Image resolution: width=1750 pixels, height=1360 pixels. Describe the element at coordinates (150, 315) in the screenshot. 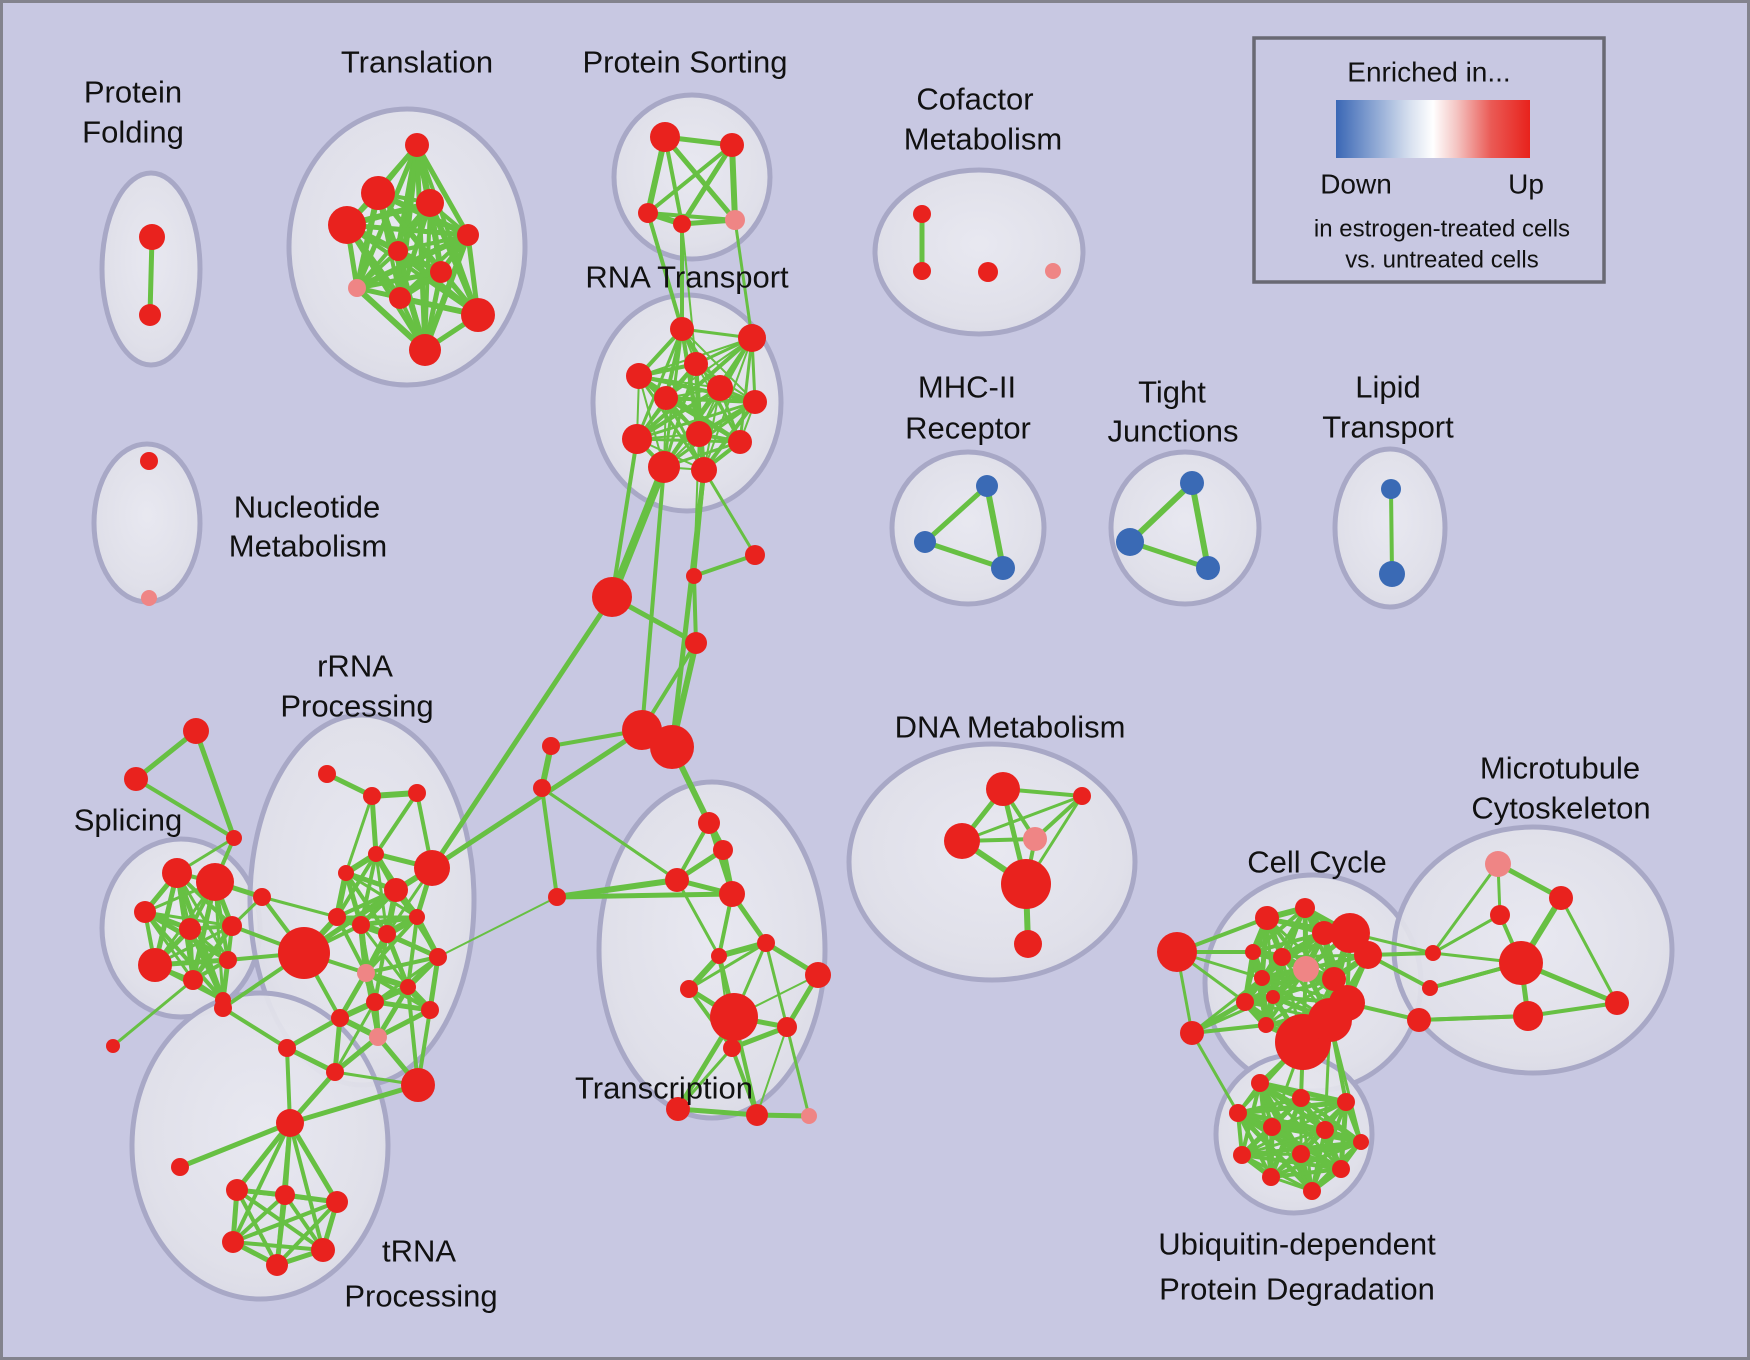

I see `protein-folding-node` at that location.